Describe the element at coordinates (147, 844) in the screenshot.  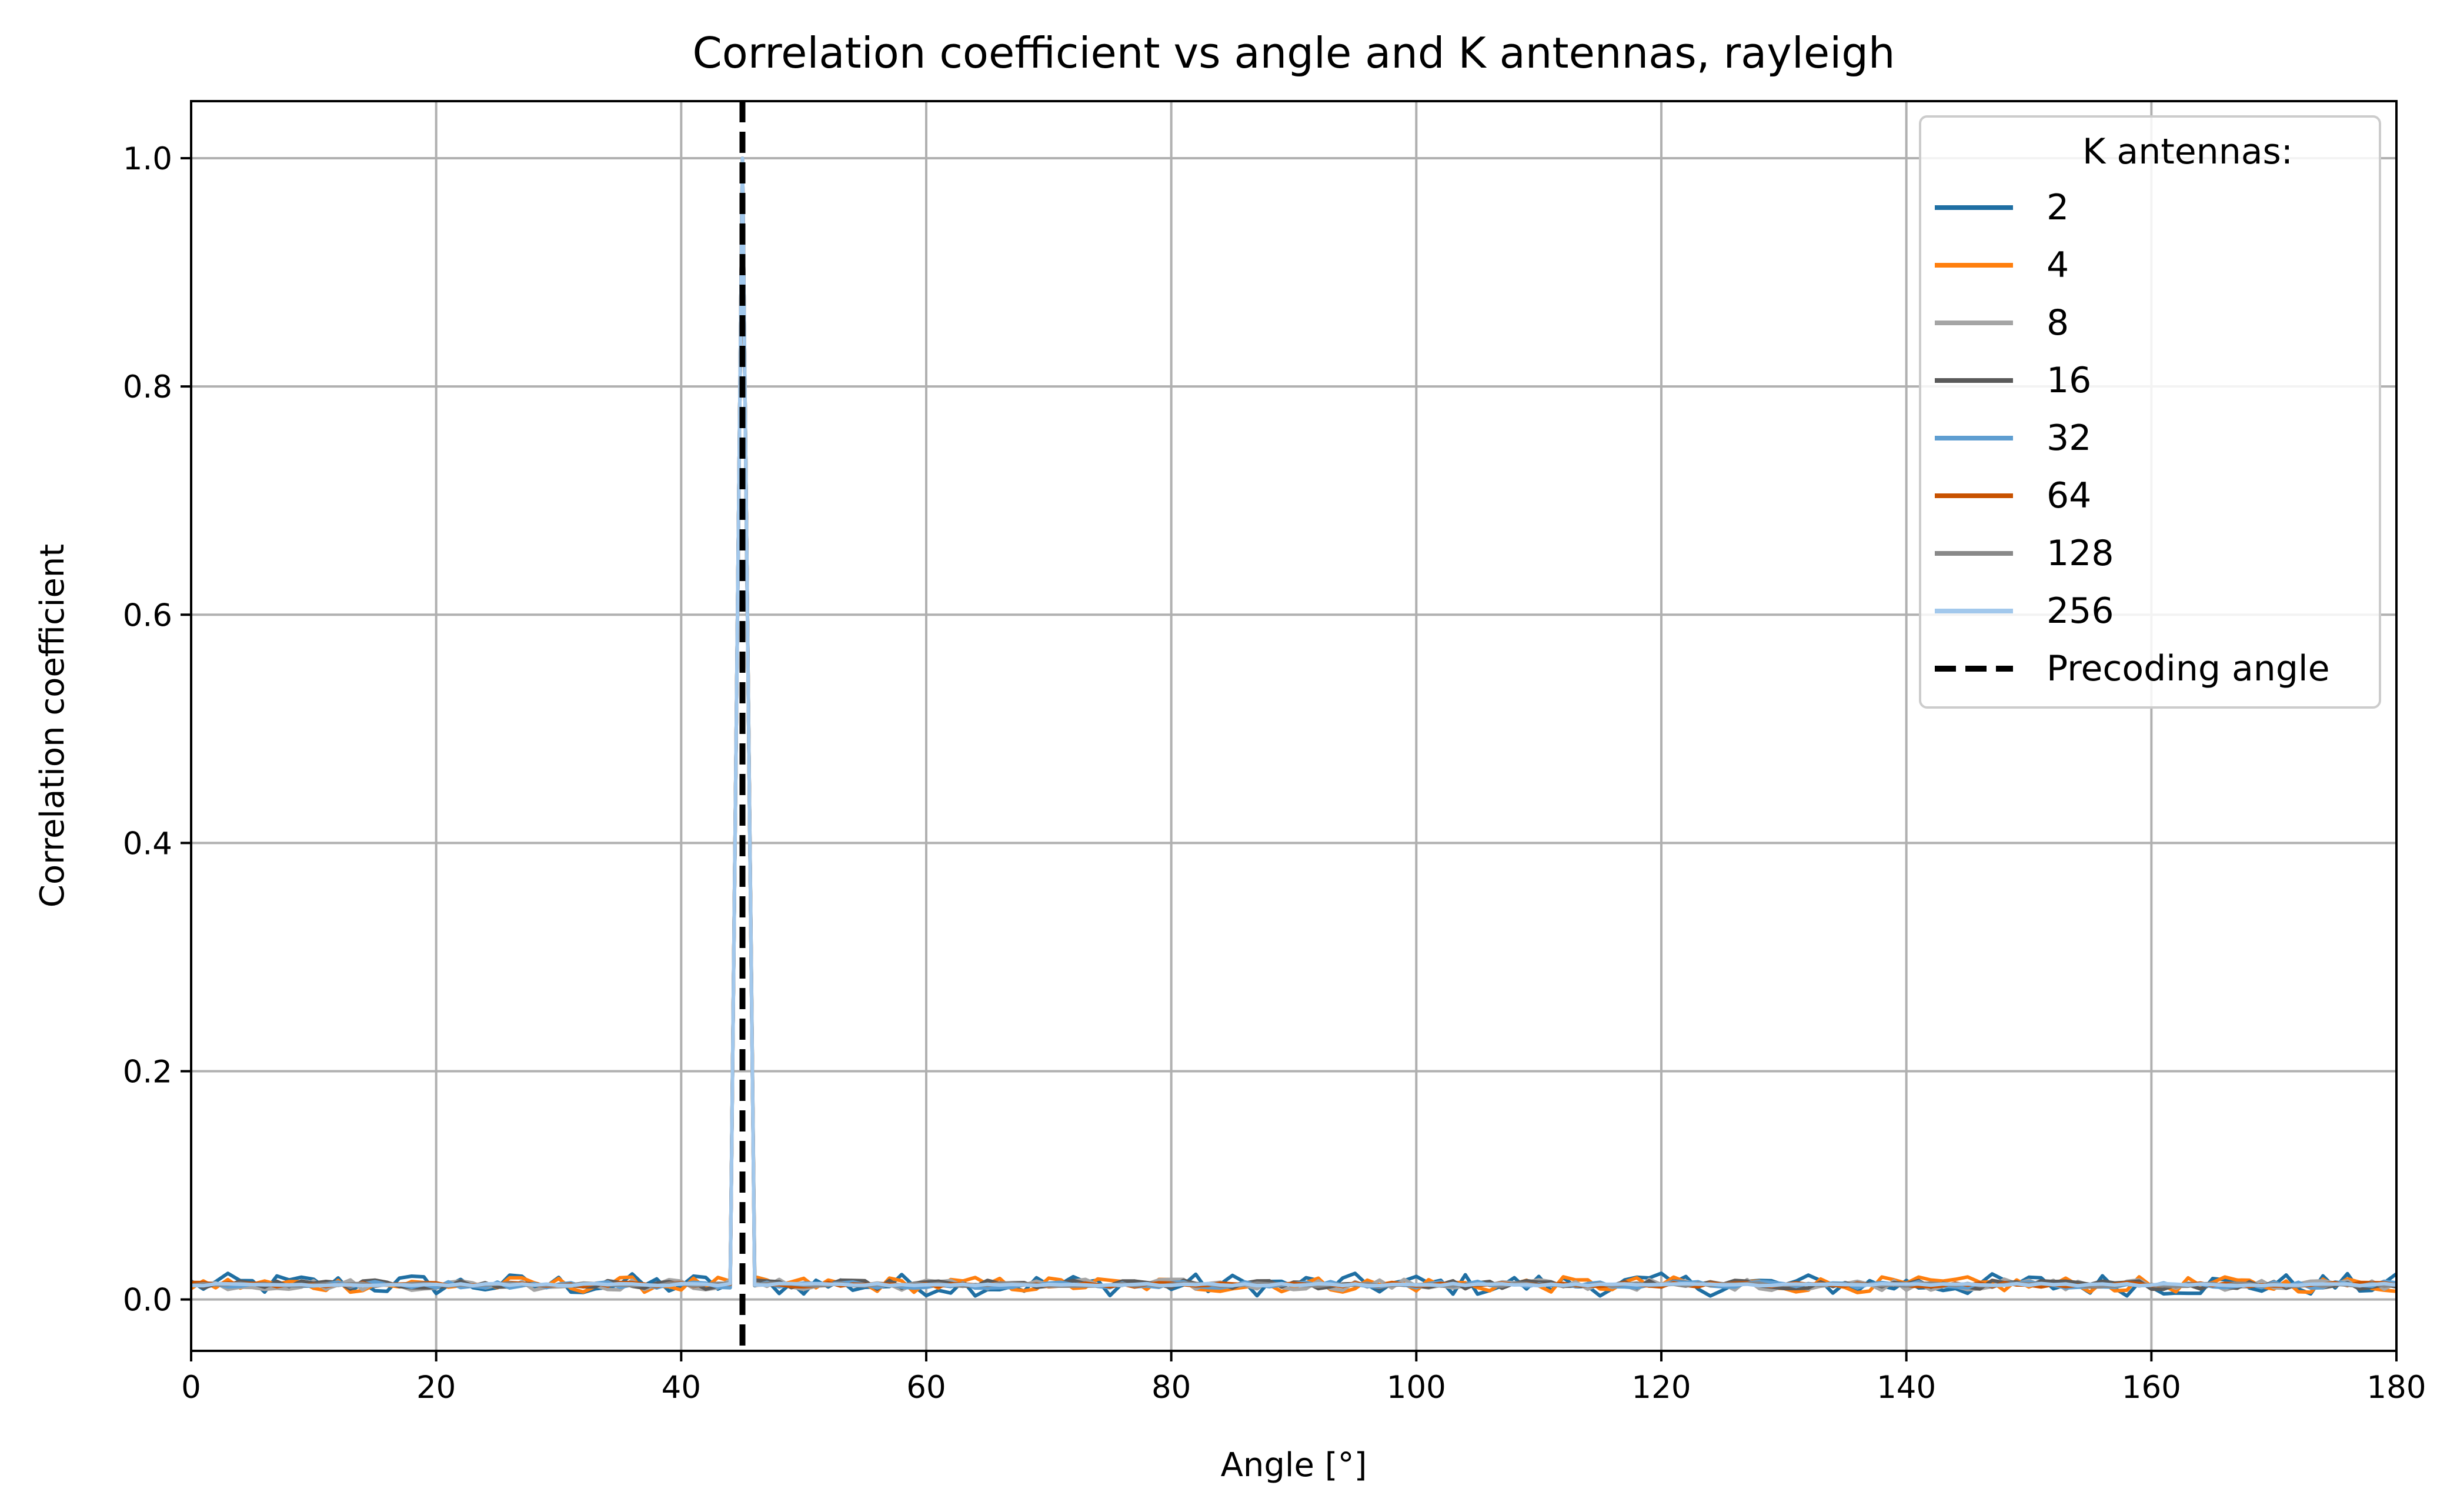
I see `y-tick-label: 0.4` at that location.